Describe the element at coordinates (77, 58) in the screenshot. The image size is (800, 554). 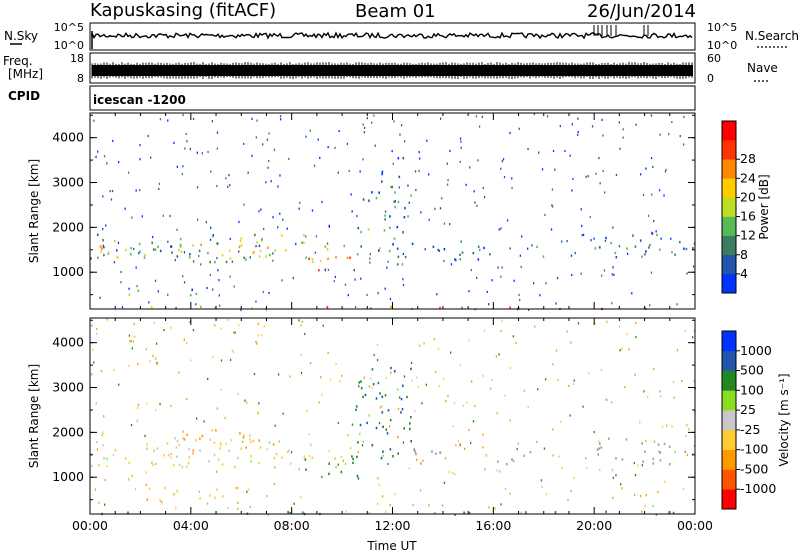
I see `freq-tick-top: 18` at that location.